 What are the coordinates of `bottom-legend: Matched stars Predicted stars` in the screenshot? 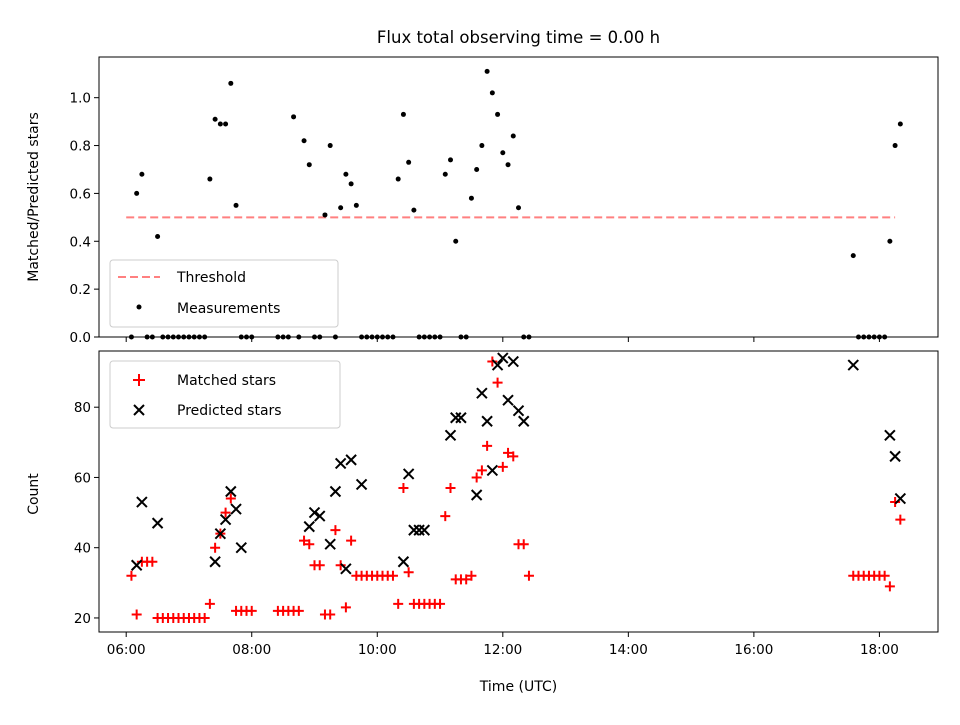 It's located at (225, 394).